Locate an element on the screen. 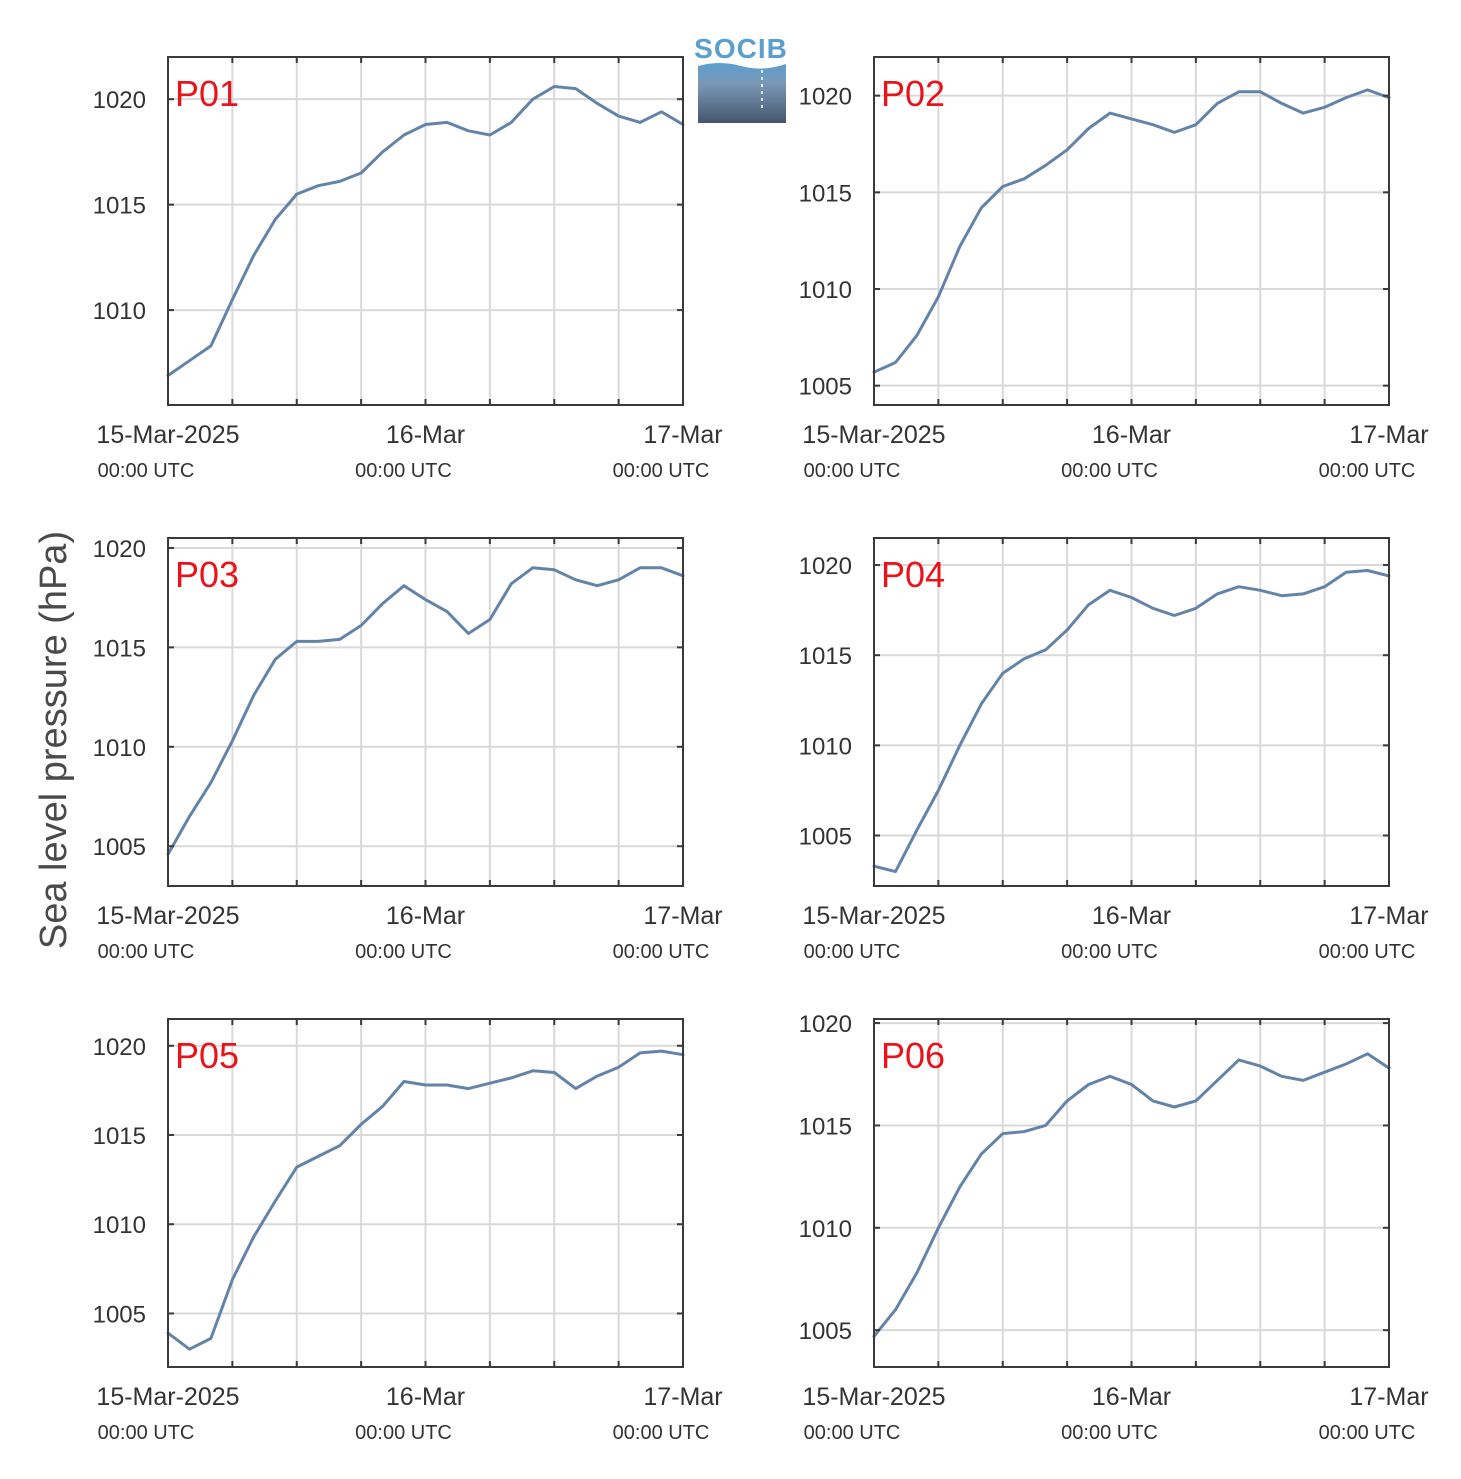  socib-logo: SOCIB is located at coordinates (741, 78).